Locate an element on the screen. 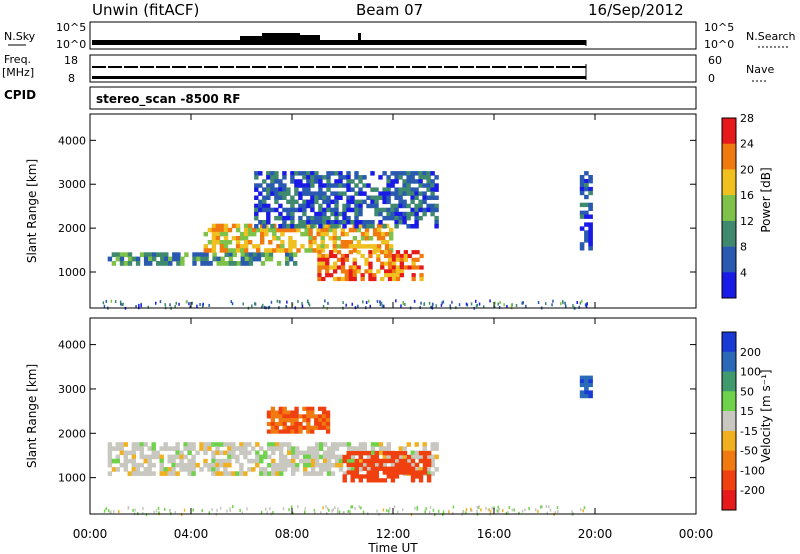 The image size is (800, 554). colorbar-tick-label: 16 is located at coordinates (747, 195).